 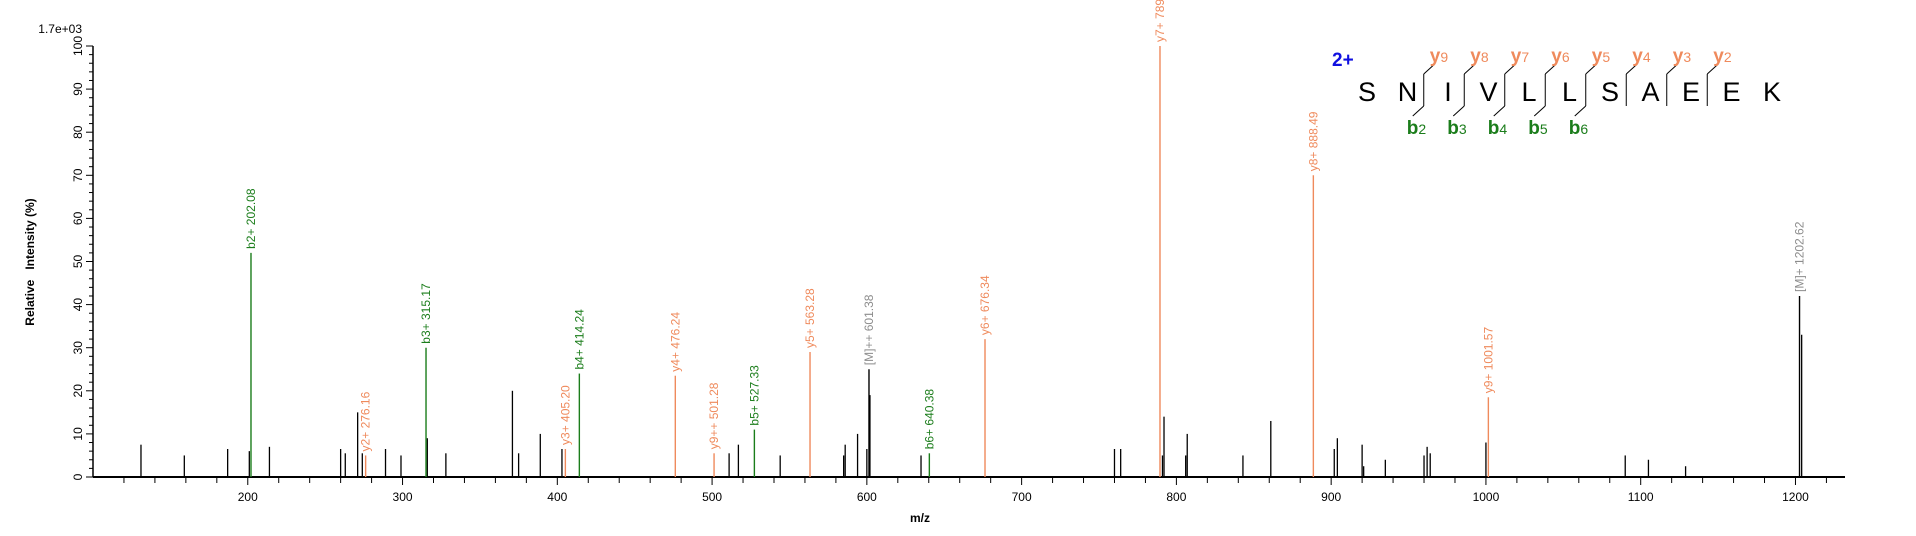 What do you see at coordinates (1498, 128) in the screenshot?
I see `b-ion-label: b4` at bounding box center [1498, 128].